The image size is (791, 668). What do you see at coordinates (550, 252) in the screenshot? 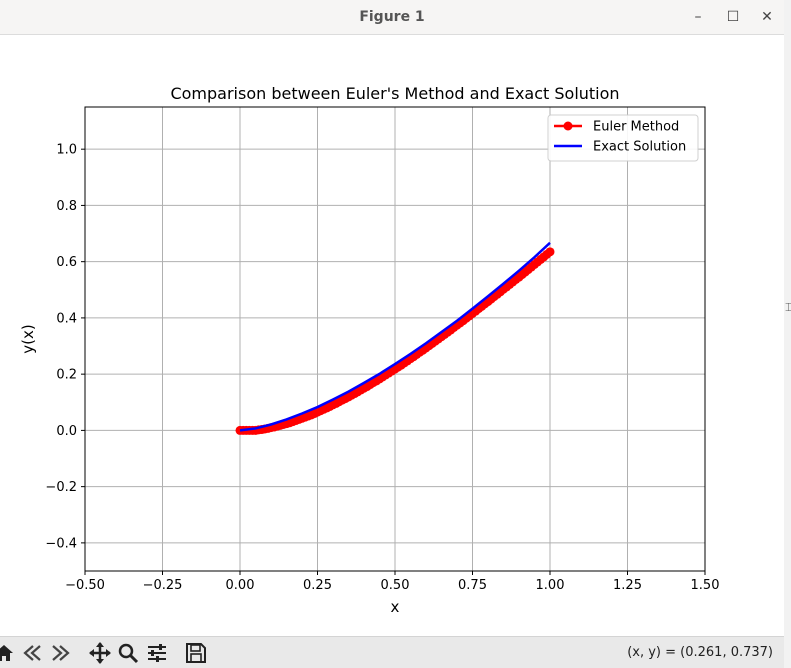
I see `data-point` at bounding box center [550, 252].